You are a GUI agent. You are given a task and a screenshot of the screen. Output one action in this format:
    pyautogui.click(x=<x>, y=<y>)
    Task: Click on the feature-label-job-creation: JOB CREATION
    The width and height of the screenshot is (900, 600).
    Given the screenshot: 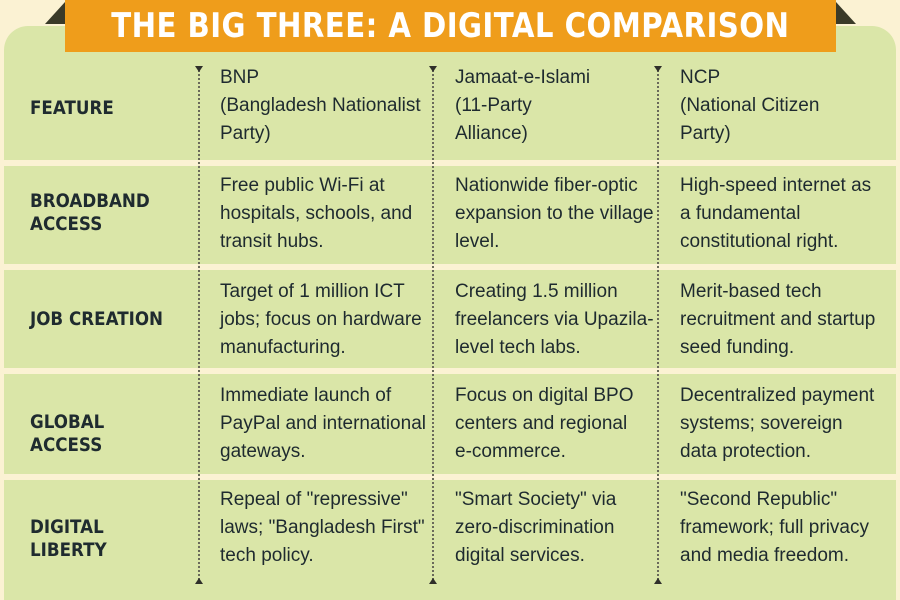 What is the action you would take?
    pyautogui.click(x=97, y=319)
    